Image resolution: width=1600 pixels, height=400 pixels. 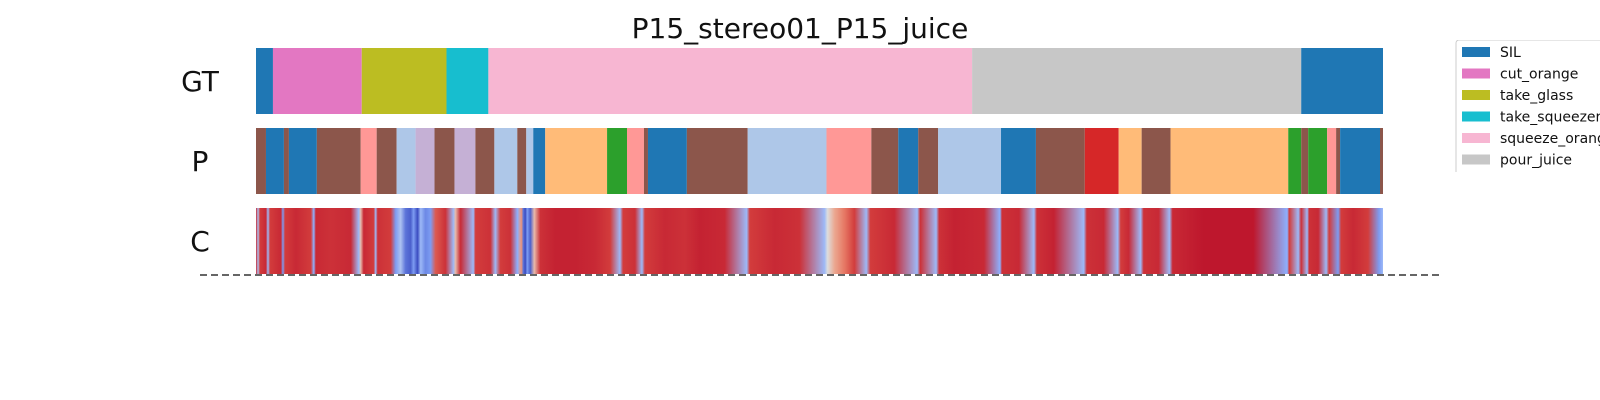 I want to click on legend-swatch-squeeze-orange, so click(x=1476, y=138).